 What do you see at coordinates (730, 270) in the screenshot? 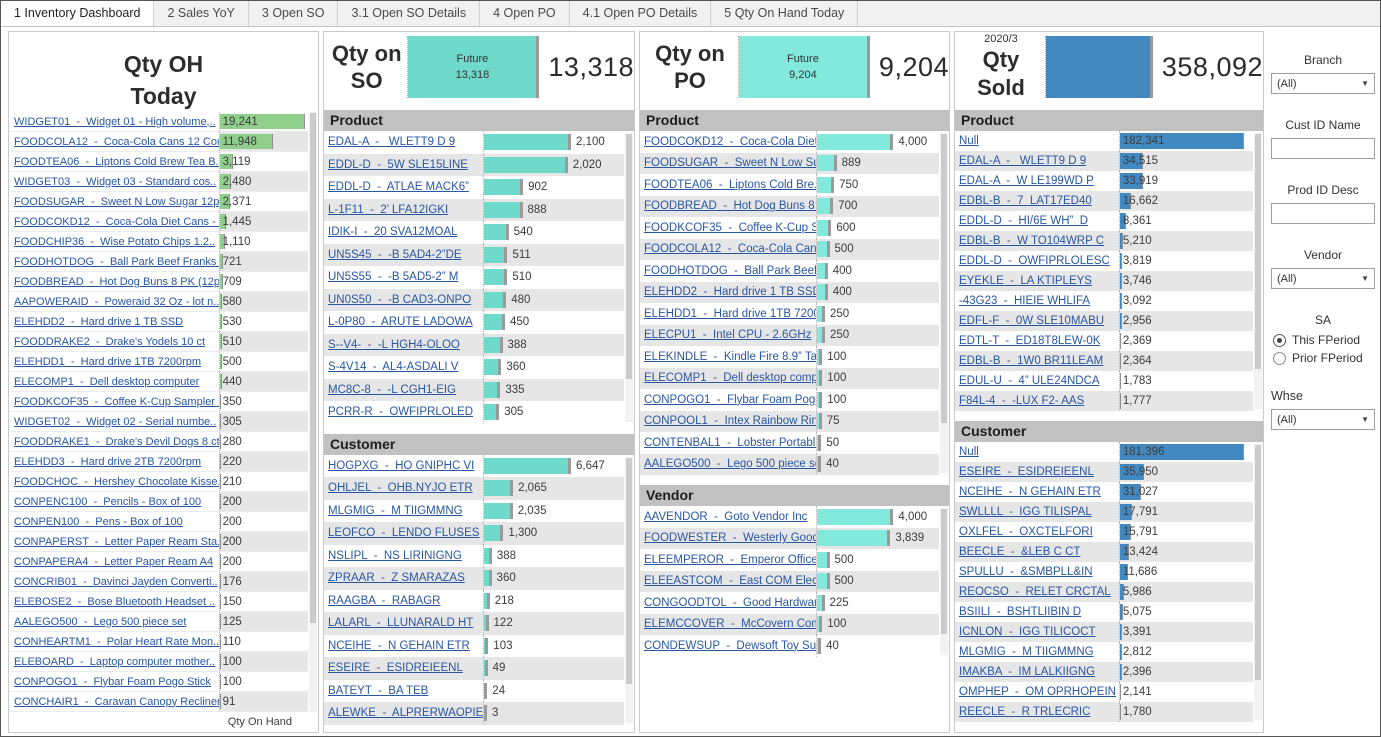
I see `item-link: FOODHOTDOG - Ball Park Beef ..` at bounding box center [730, 270].